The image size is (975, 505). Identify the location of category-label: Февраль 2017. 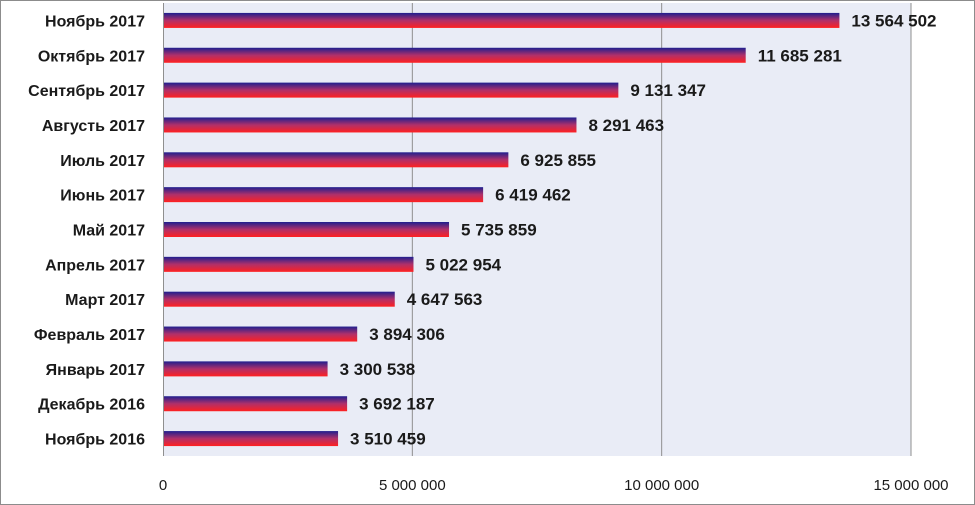
(89, 335).